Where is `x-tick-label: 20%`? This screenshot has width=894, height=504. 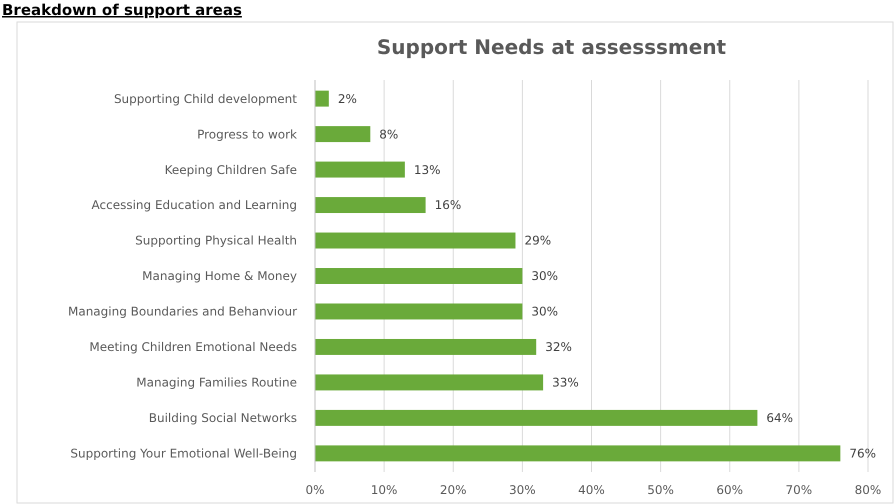
x-tick-label: 20% is located at coordinates (453, 490).